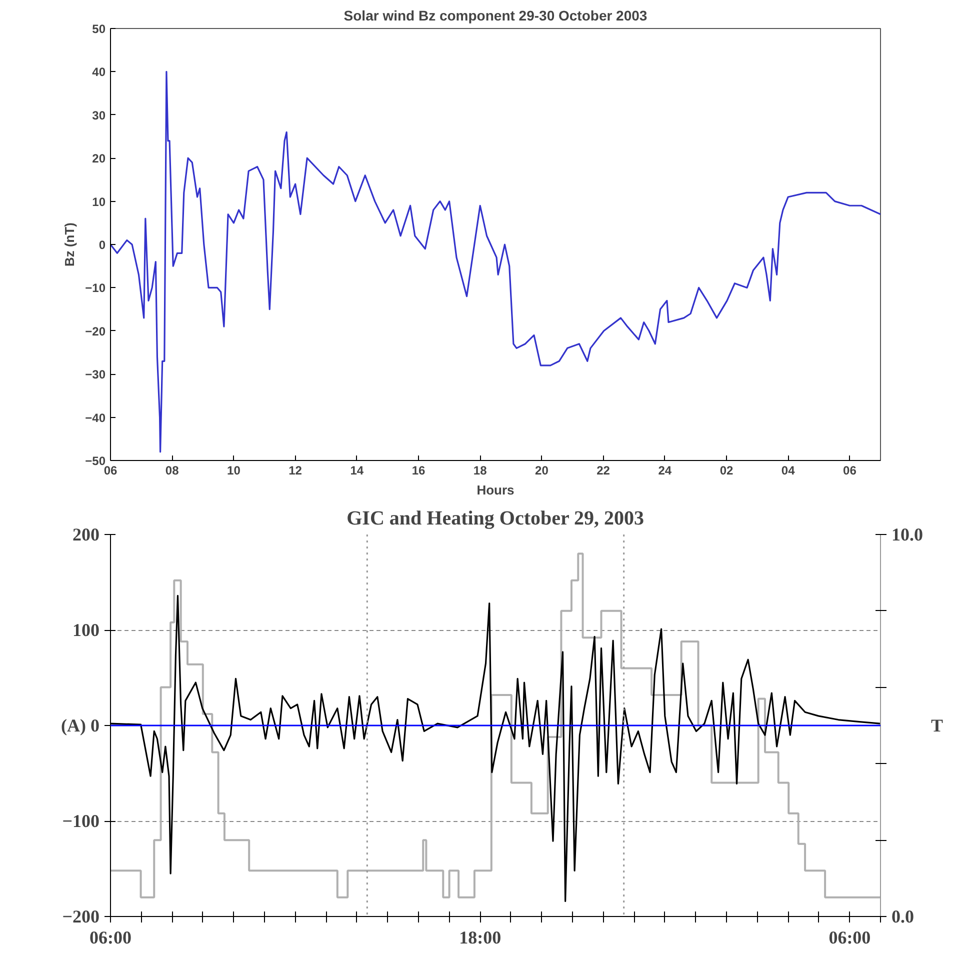 Image resolution: width=976 pixels, height=967 pixels. Describe the element at coordinates (172, 471) in the screenshot. I see `x-tick-label: 08` at that location.